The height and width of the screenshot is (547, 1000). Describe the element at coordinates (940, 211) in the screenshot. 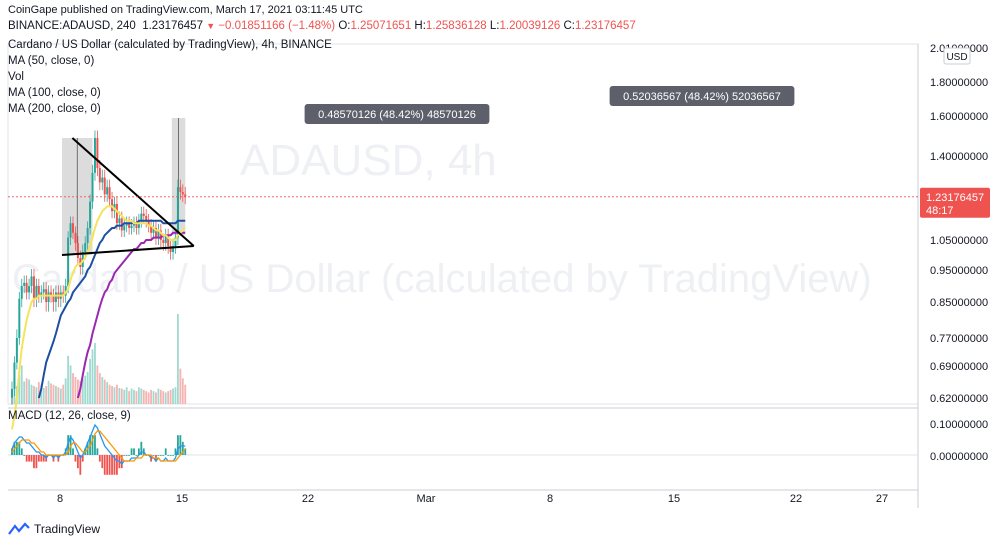

I see `price-tag-countdown: 48:17` at that location.